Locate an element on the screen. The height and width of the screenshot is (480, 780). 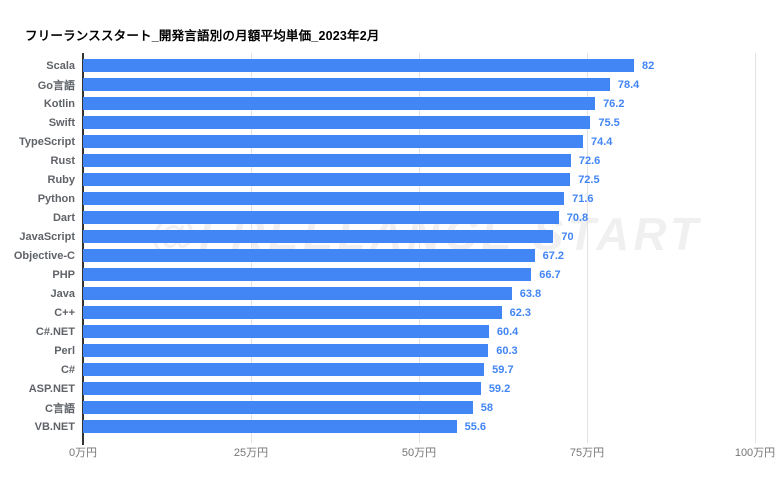
x-axis-tick-label: 100万円 is located at coordinates (755, 453).